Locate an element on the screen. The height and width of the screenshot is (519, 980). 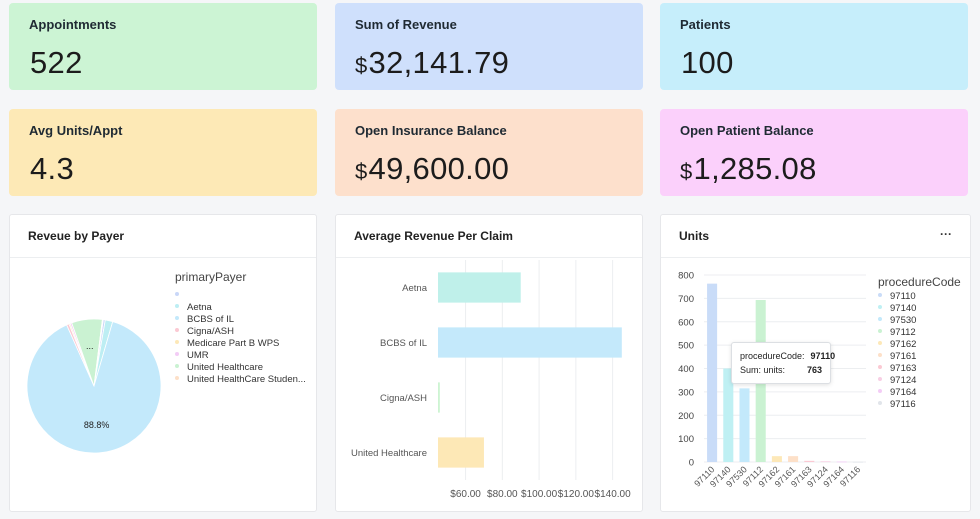
legend-item: United Healthcare is located at coordinates (242, 368).